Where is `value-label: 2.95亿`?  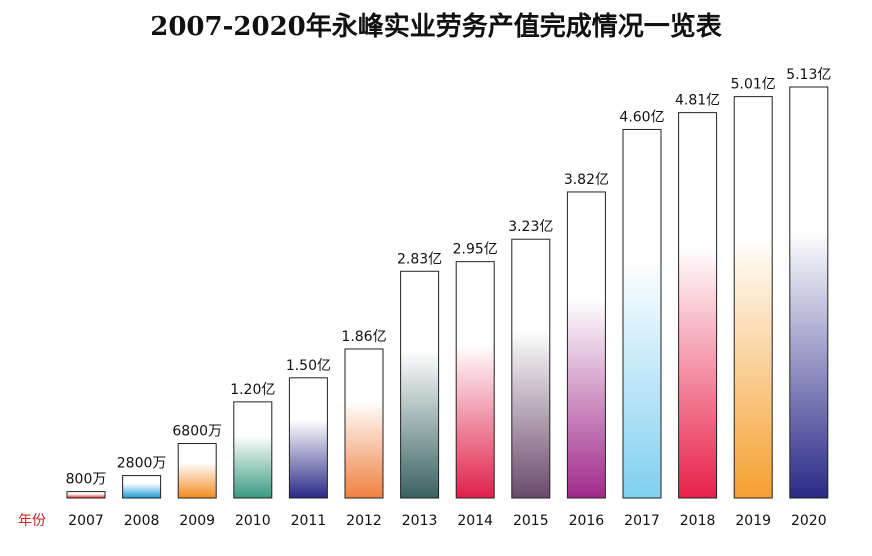
value-label: 2.95亿 is located at coordinates (475, 250).